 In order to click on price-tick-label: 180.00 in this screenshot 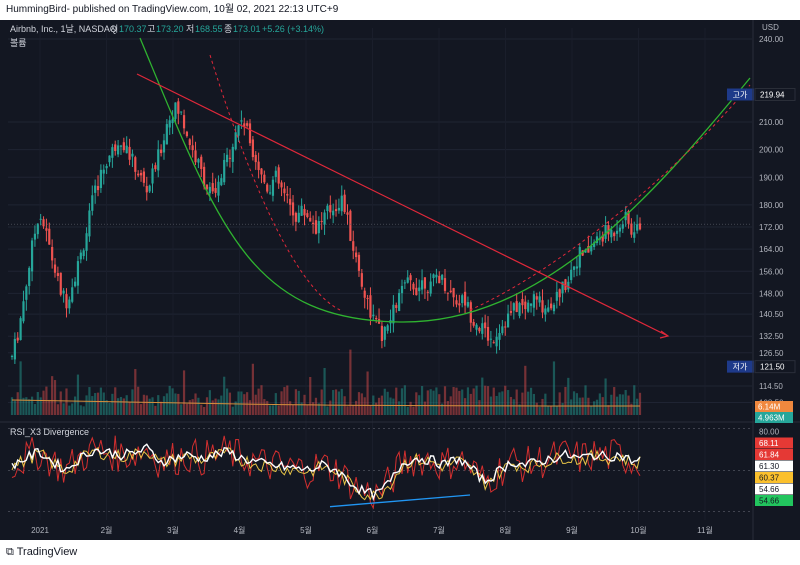, I will do `click(771, 205)`.